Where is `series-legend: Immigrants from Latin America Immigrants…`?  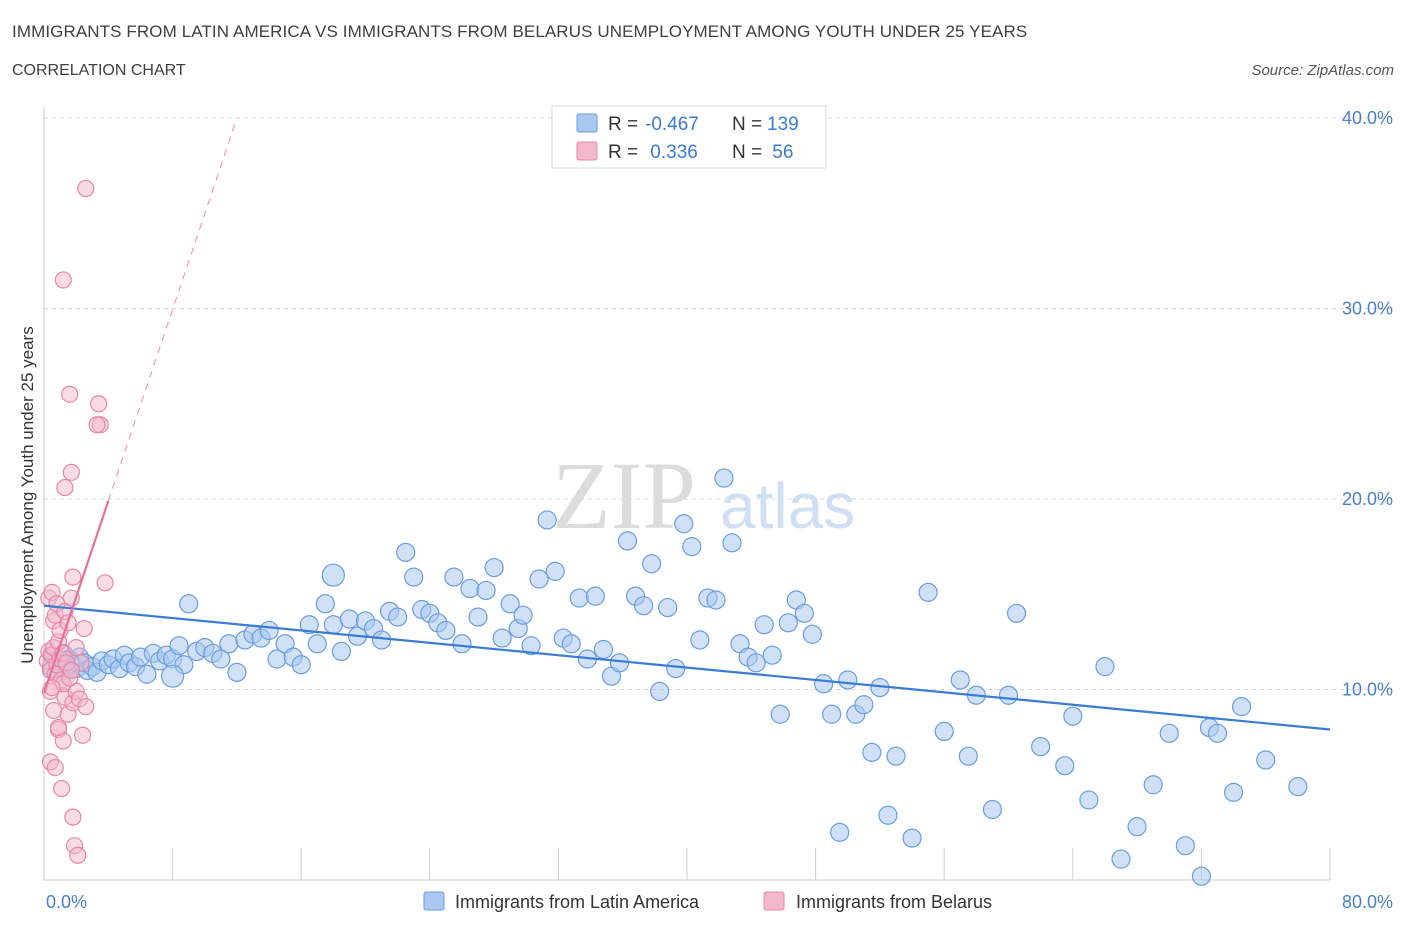
series-legend: Immigrants from Latin America Immigrants… is located at coordinates (707, 901).